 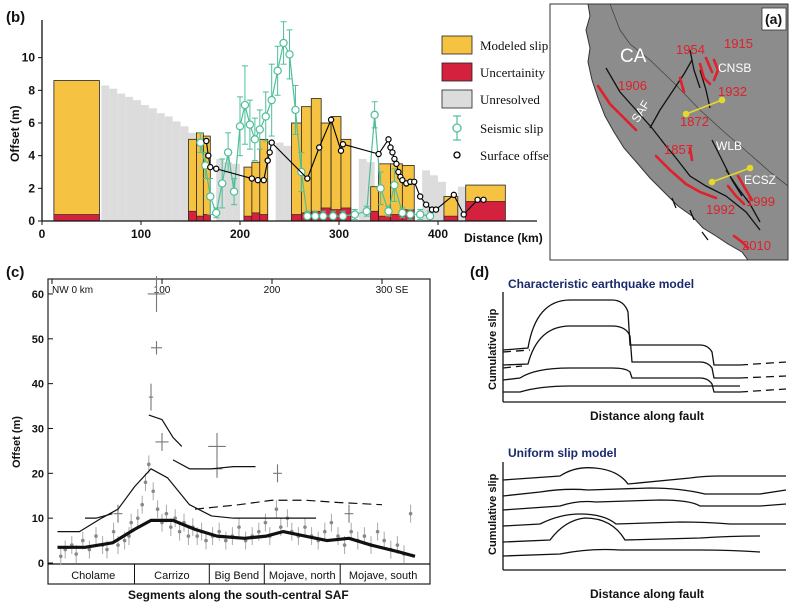 What do you see at coordinates (457, 72) in the screenshot?
I see `legend-uncertainty-swatch` at bounding box center [457, 72].